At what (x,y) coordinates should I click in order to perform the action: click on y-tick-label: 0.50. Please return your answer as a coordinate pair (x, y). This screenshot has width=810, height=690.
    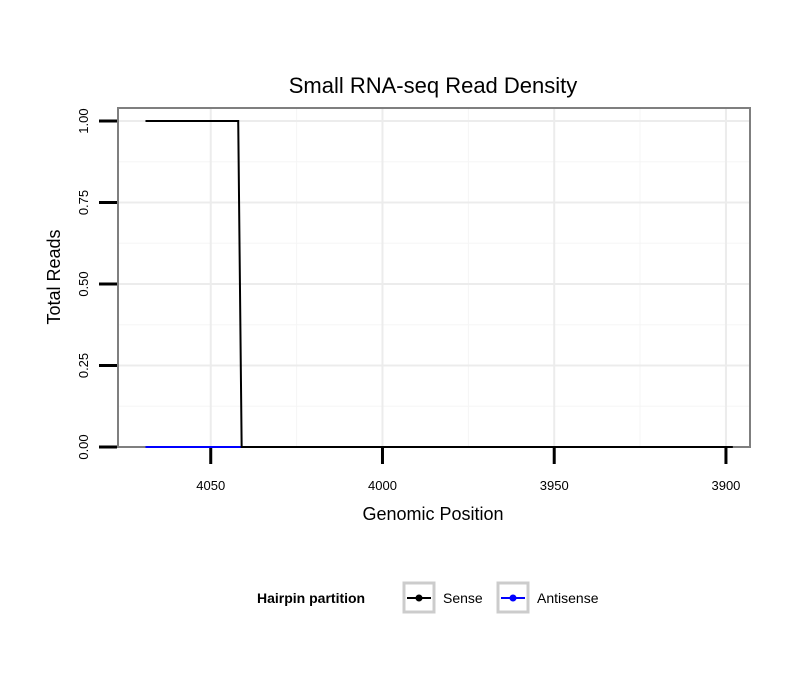
    Looking at the image, I should click on (83, 283).